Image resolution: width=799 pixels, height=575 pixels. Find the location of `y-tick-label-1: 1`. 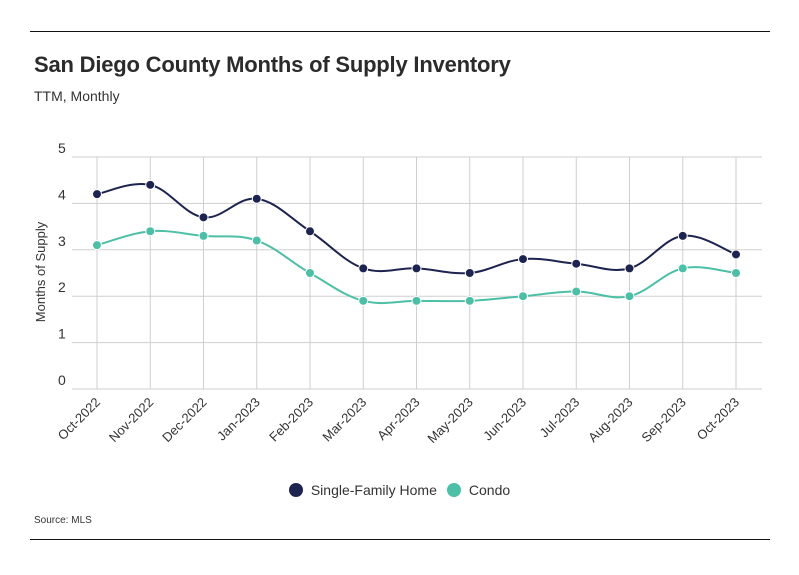

y-tick-label-1: 1 is located at coordinates (62, 334).